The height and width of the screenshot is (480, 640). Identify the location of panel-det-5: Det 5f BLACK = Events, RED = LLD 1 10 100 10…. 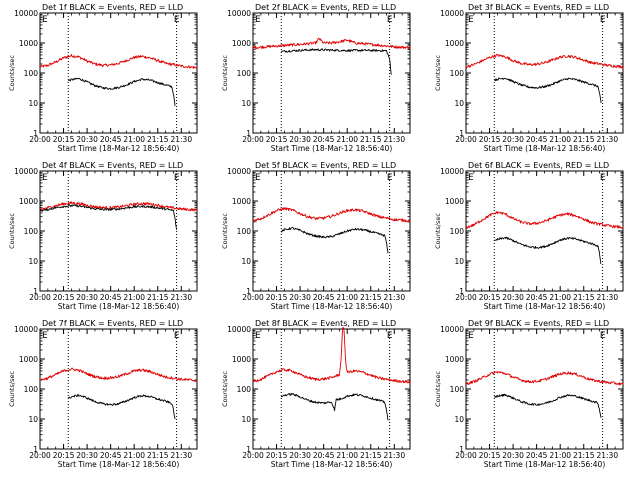
(316, 236).